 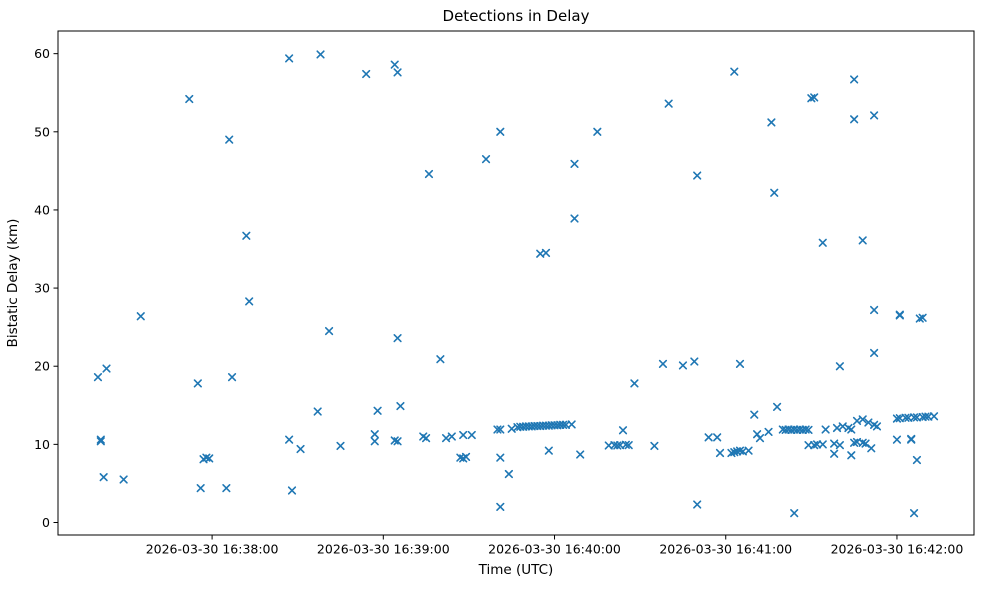 I want to click on y-tick-label: 60, so click(x=42, y=53).